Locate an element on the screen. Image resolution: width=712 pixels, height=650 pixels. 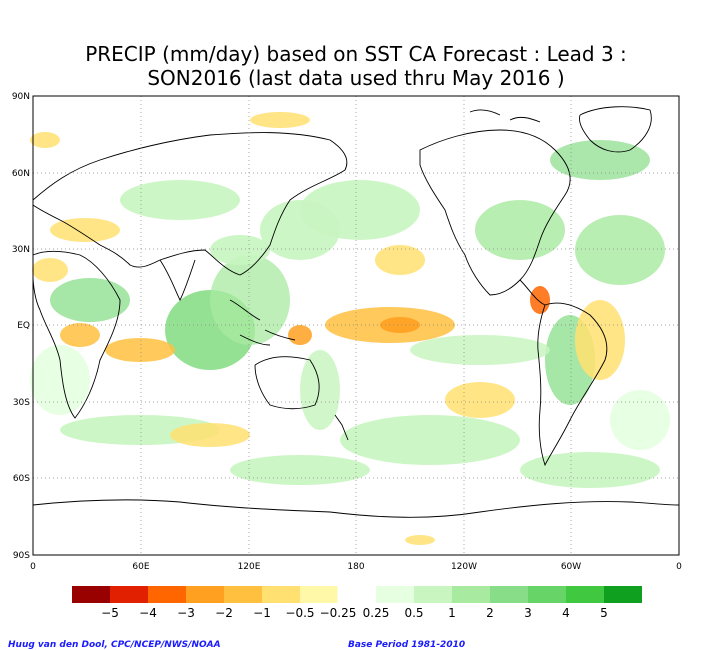
lon-tick-60w: 60W is located at coordinates (571, 567).